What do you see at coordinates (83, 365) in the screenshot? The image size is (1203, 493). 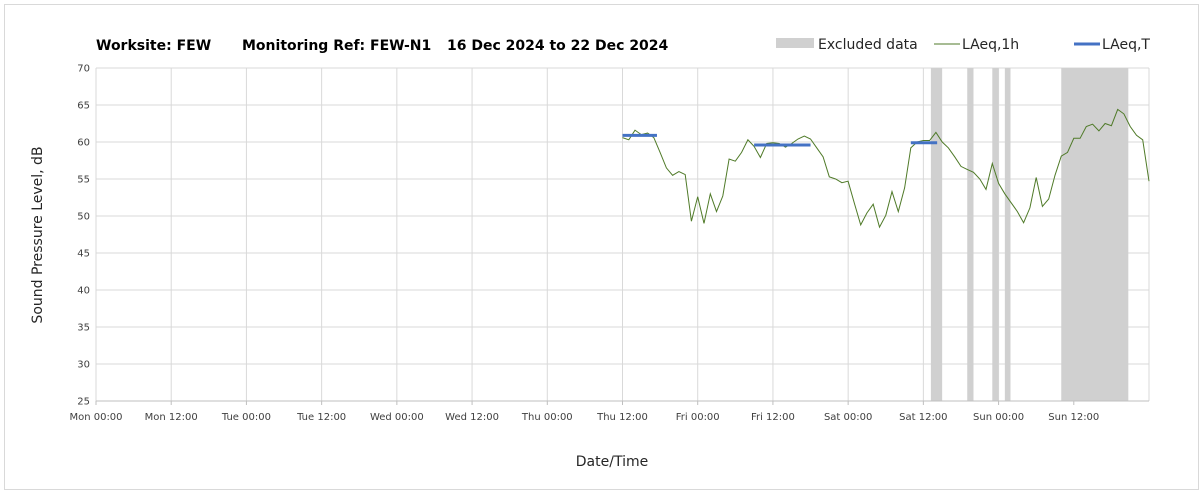 I see `y-tick-label: 30` at bounding box center [83, 365].